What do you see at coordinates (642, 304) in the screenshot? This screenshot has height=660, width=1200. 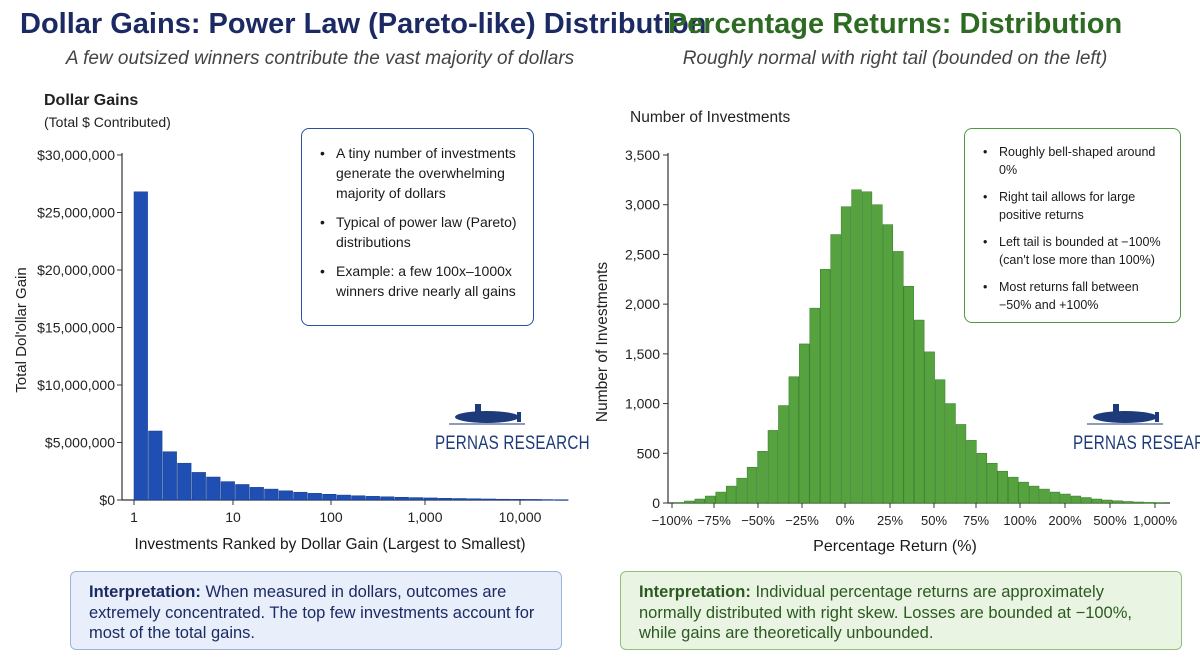 I see `y-tick-label: 2,000` at bounding box center [642, 304].